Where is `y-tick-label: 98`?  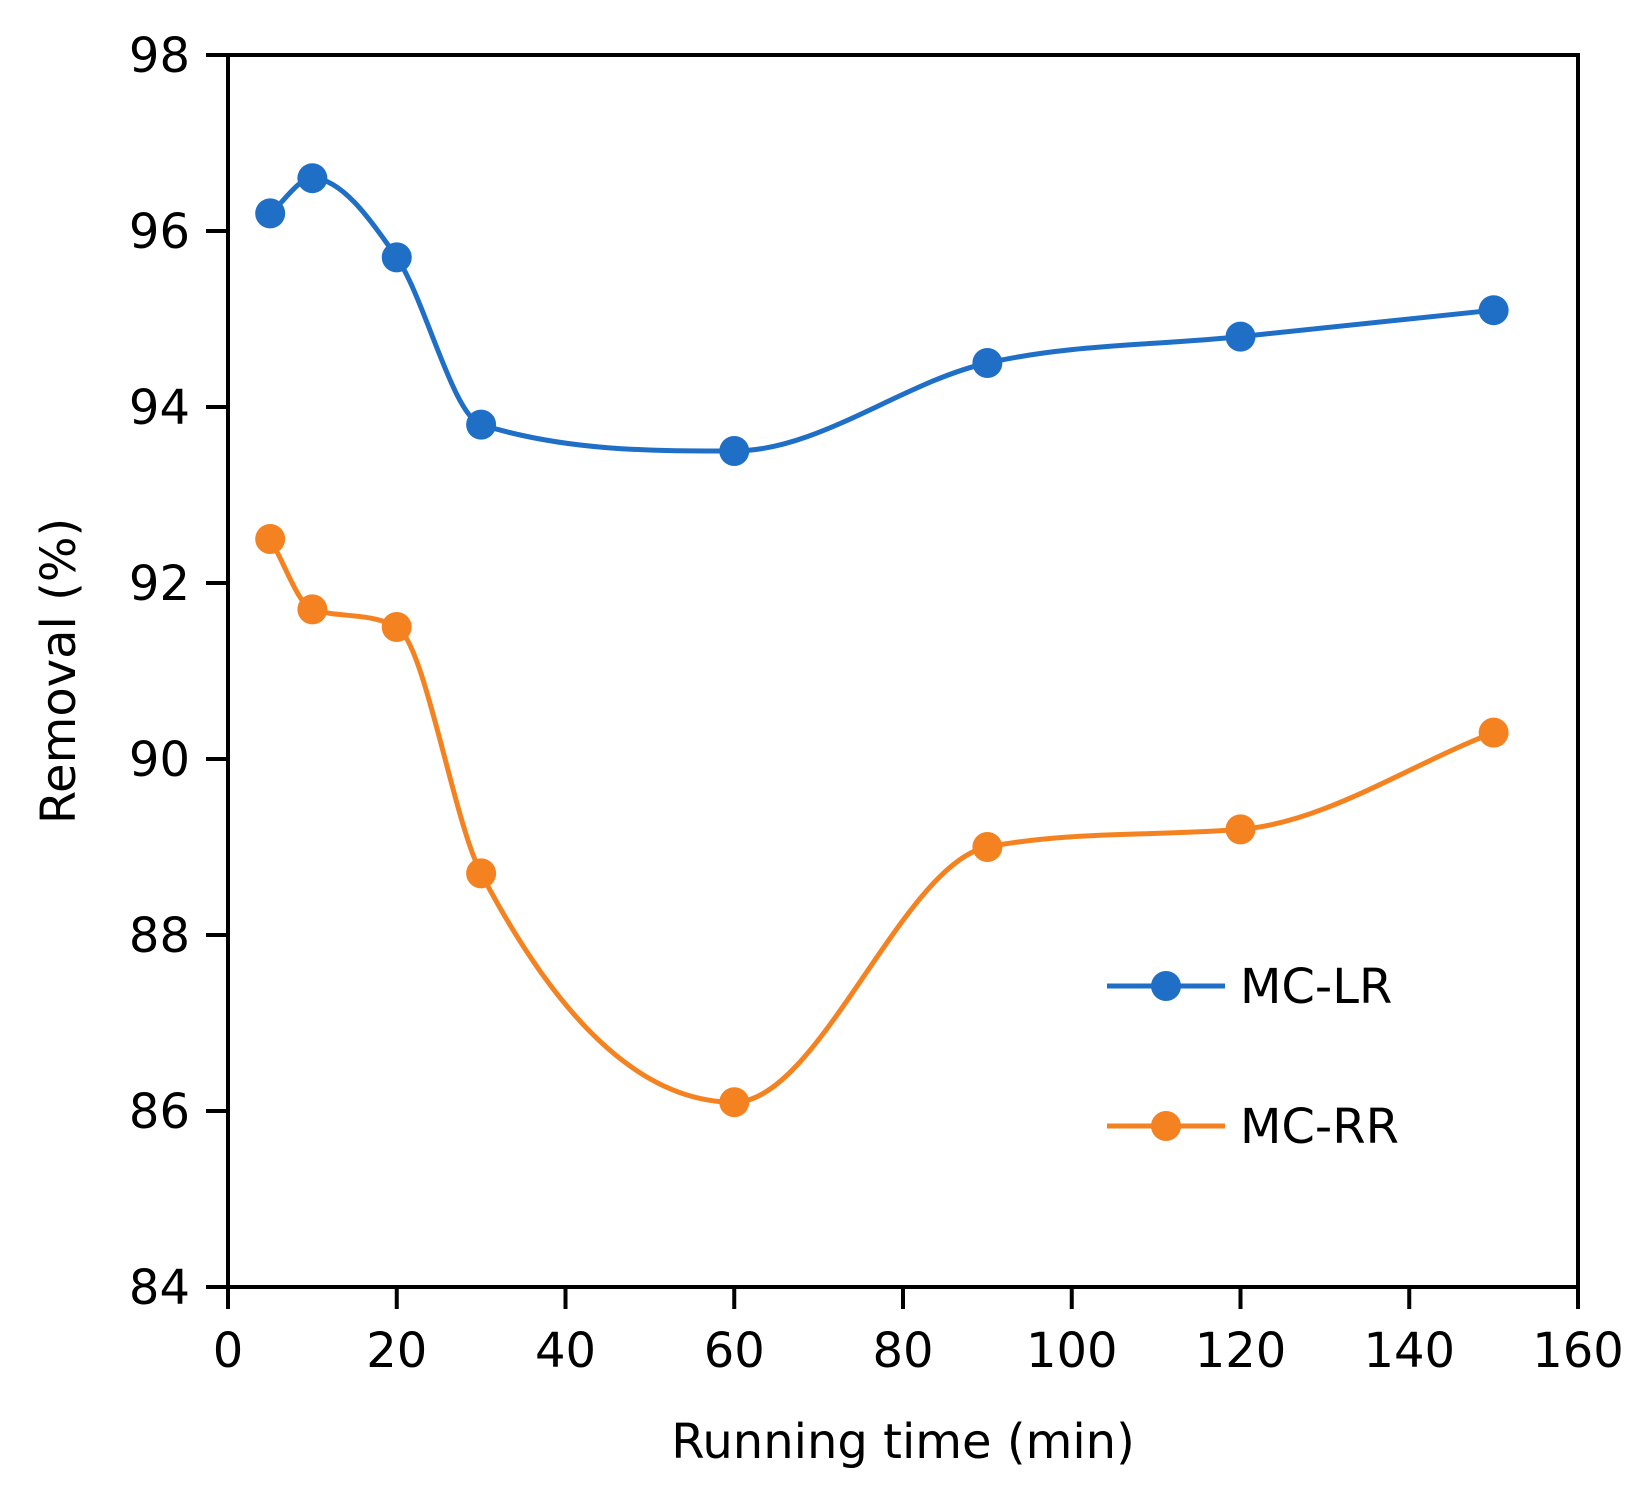
y-tick-label: 98 is located at coordinates (159, 56).